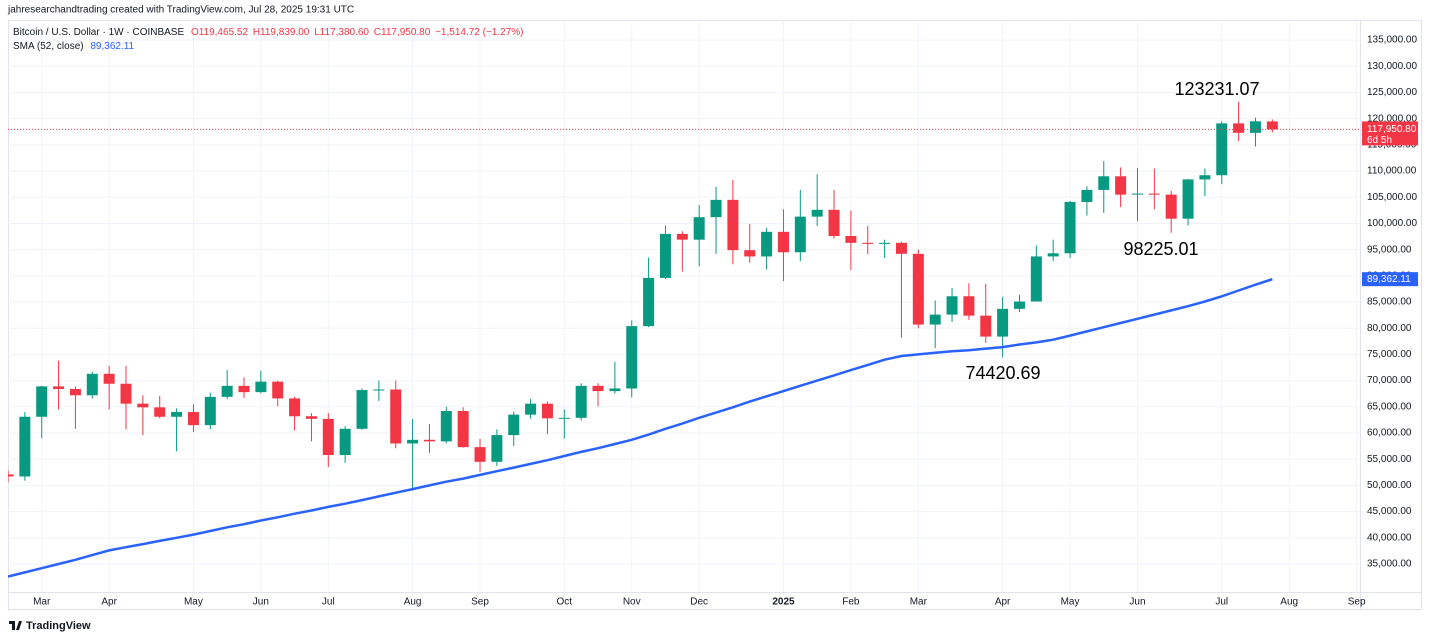  Describe the element at coordinates (220, 32) in the screenshot. I see `legend-open: O119,465.52` at that location.